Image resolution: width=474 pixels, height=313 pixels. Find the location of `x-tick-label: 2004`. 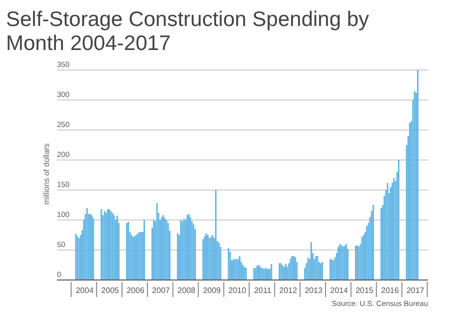

x-tick-label: 2004 is located at coordinates (85, 290).